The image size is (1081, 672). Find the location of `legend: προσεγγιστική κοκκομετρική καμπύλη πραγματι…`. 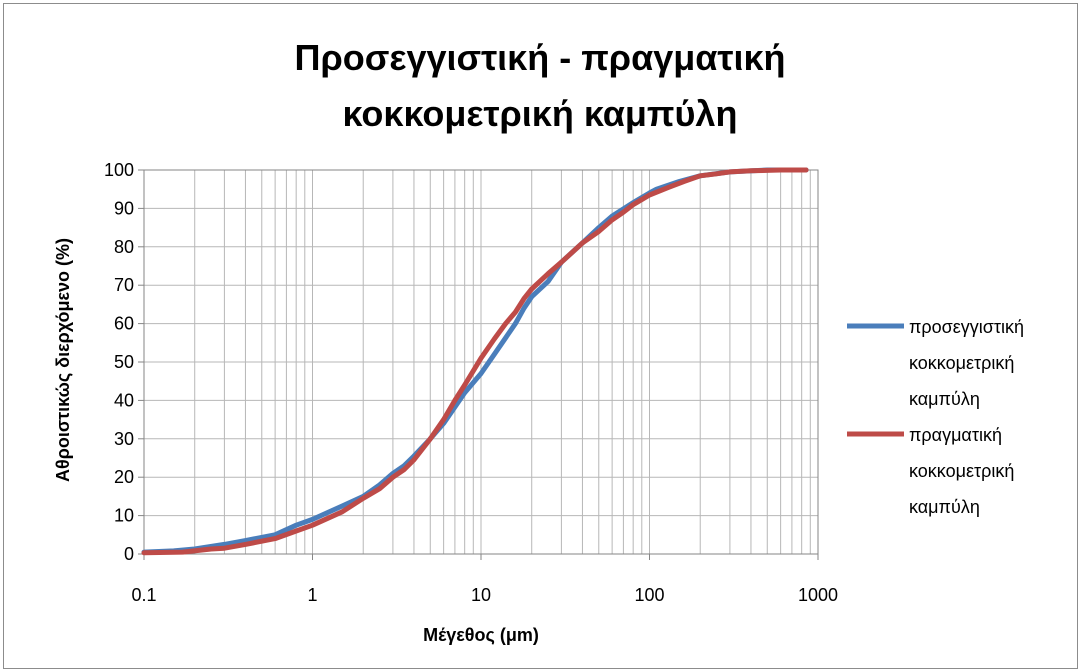

legend: προσεγγιστική κοκκομετρική καμπύλη πραγματι… is located at coordinates (935, 417).